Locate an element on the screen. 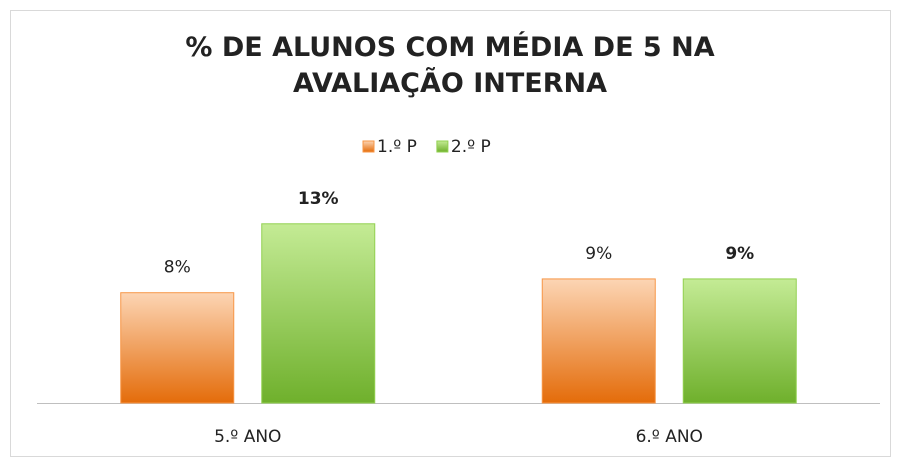 This screenshot has height=461, width=901. x-tick-label: 5.º ANO is located at coordinates (247, 437).